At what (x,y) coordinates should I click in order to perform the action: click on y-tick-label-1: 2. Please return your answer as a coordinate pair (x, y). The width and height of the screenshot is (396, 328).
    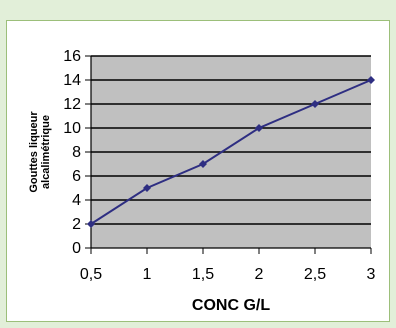
    Looking at the image, I should click on (76, 224).